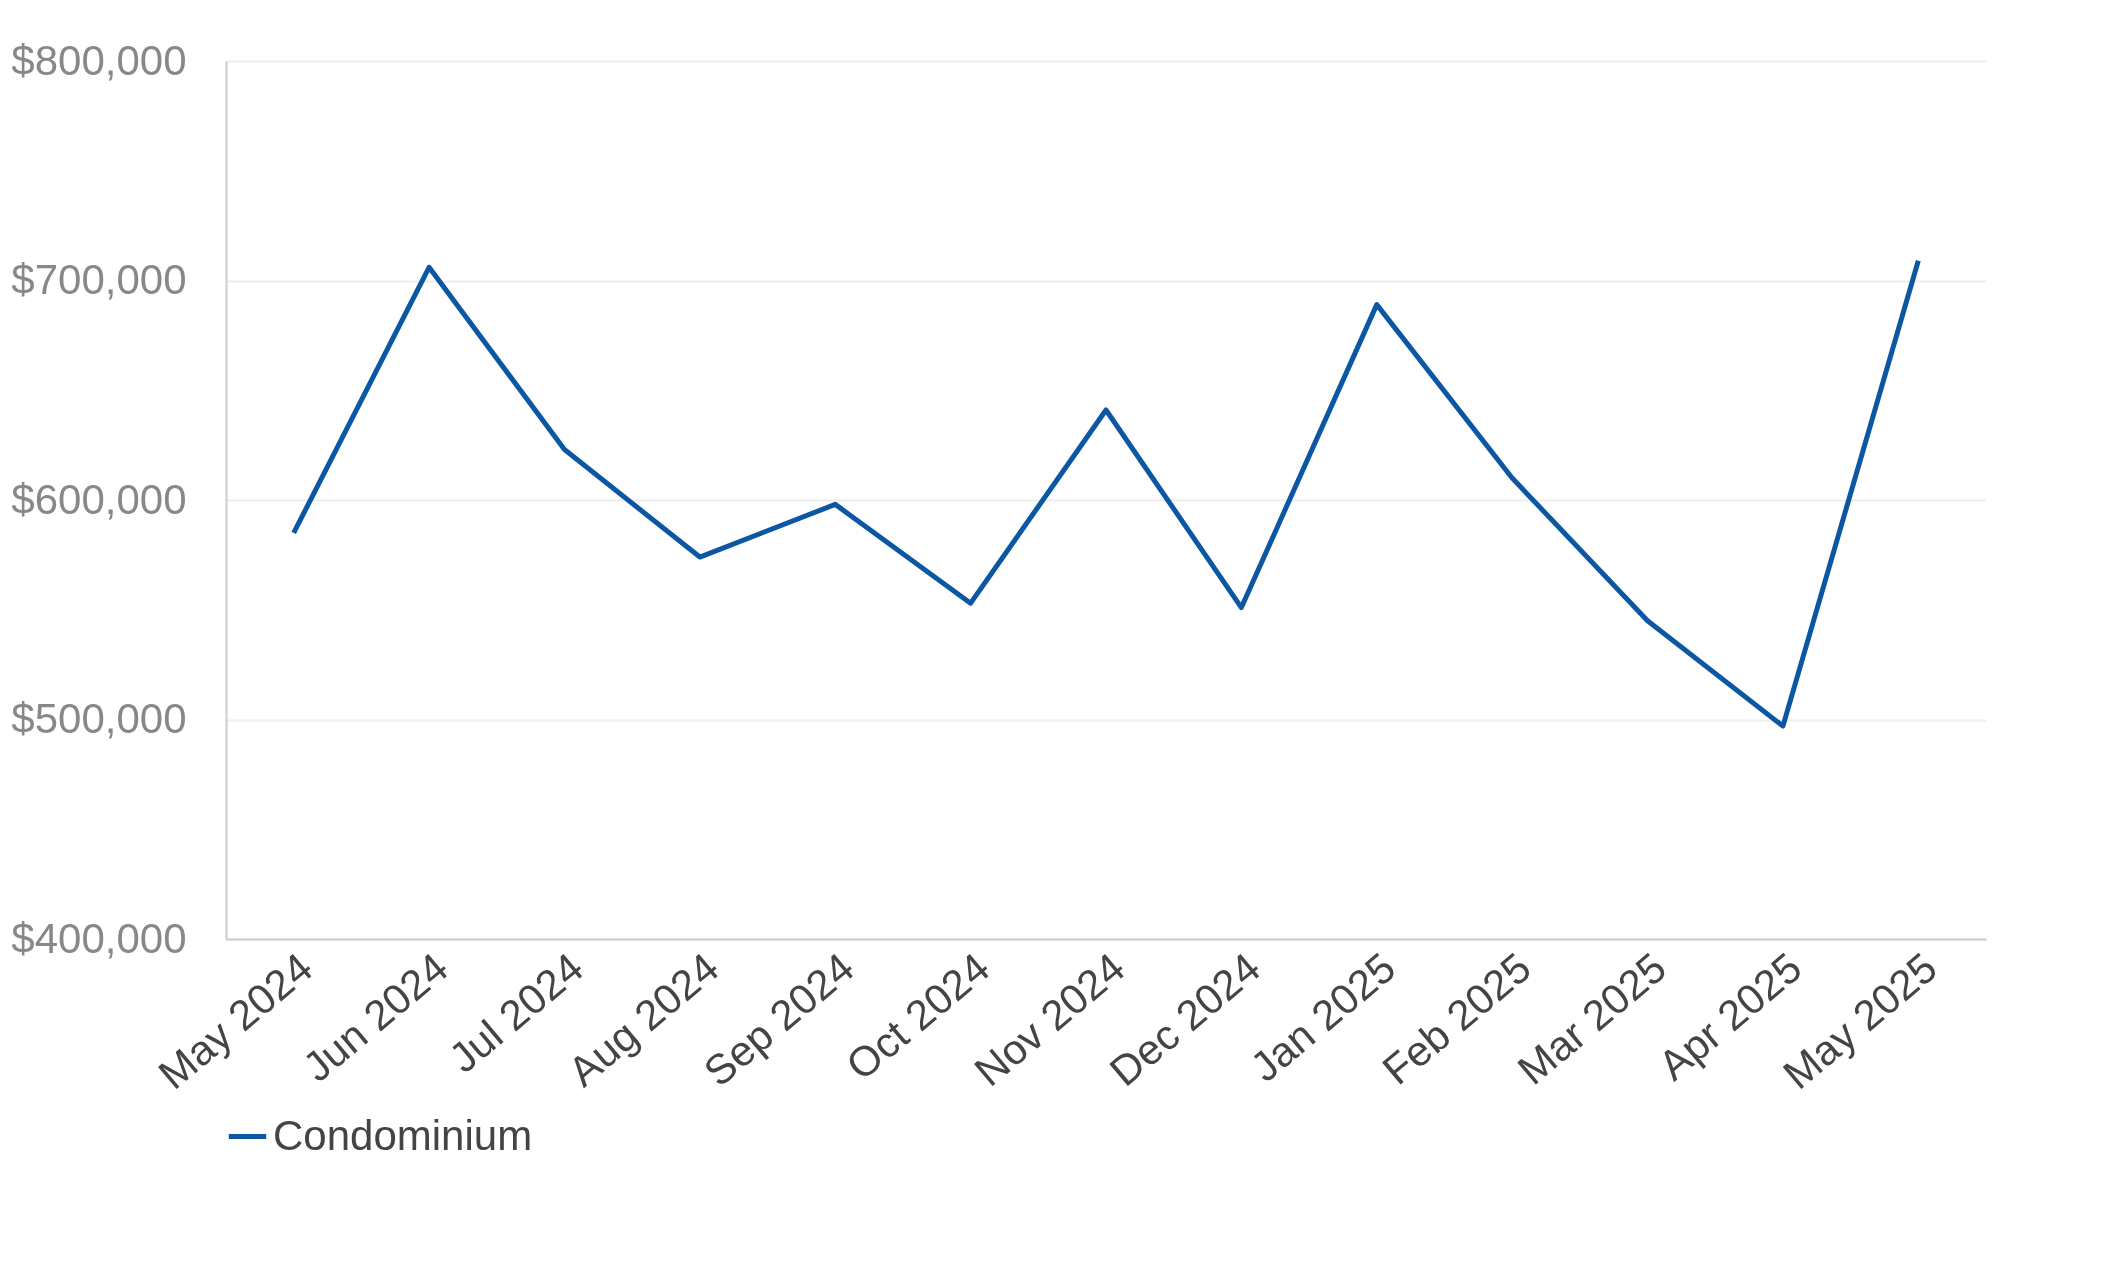  What do you see at coordinates (99, 938) in the screenshot?
I see `y-tick-label: $400,000` at bounding box center [99, 938].